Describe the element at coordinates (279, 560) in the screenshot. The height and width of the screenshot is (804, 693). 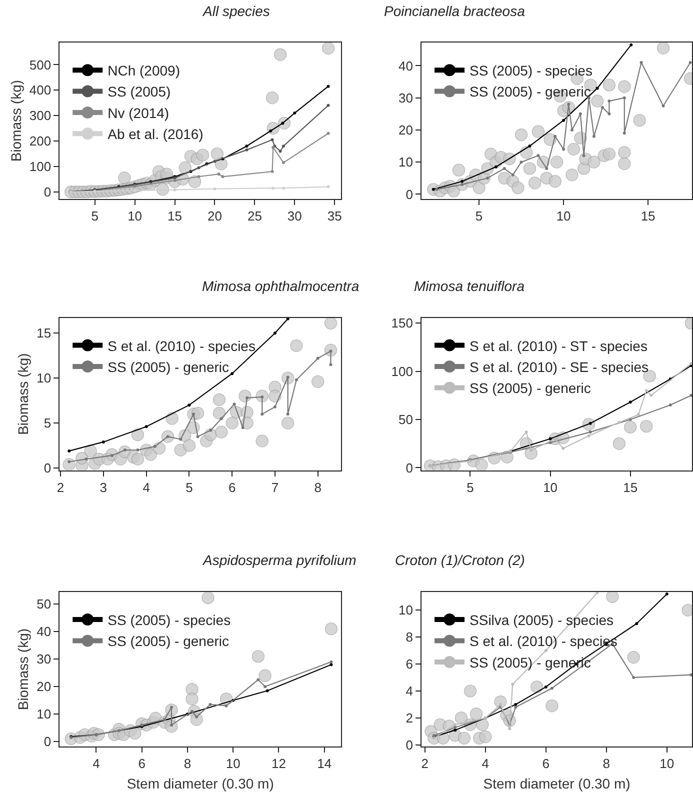
I see `chart-title: Aspidosperma pyrifolium` at that location.